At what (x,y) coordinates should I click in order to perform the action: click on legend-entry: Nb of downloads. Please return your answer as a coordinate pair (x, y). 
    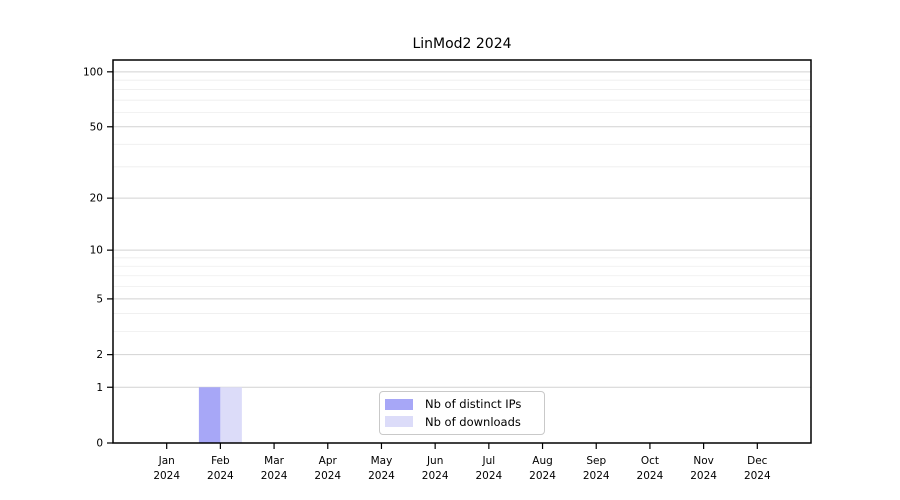
    Looking at the image, I should click on (462, 421).